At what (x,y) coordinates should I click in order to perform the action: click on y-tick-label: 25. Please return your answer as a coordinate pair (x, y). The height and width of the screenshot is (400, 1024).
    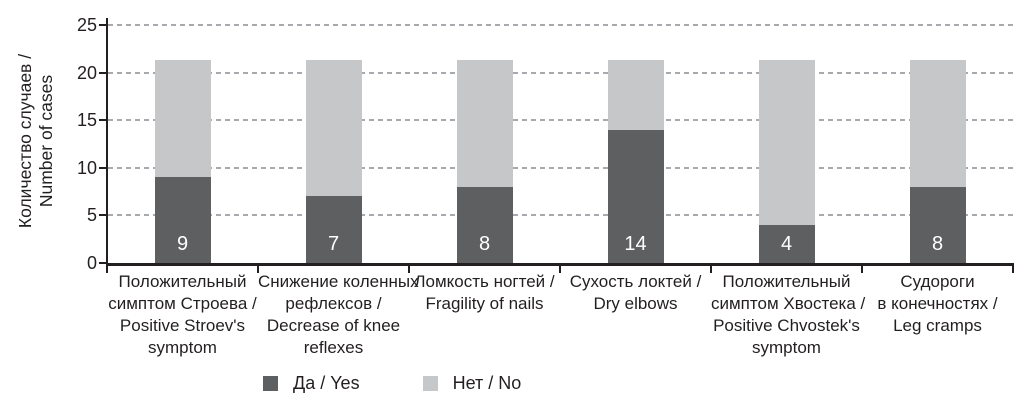
    Looking at the image, I should click on (86, 25).